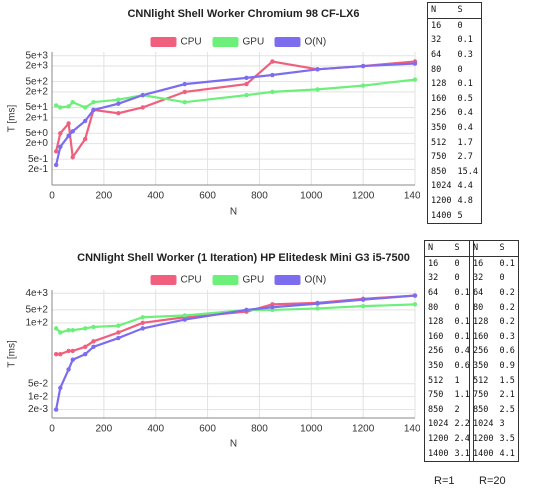 The height and width of the screenshot is (491, 550). What do you see at coordinates (439, 128) in the screenshot?
I see `cell: 350` at bounding box center [439, 128].